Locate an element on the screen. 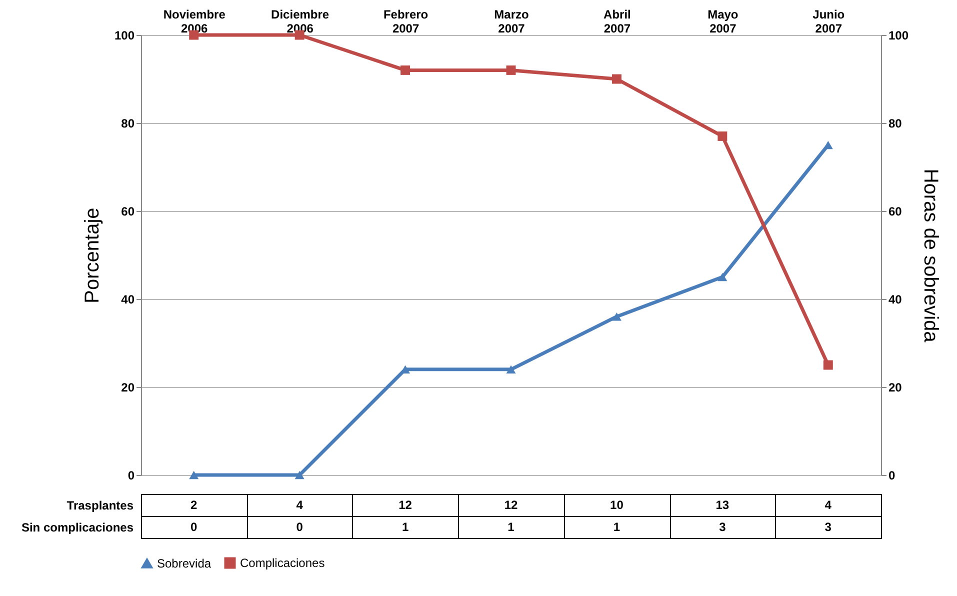 The height and width of the screenshot is (596, 957). y2-tick-label: 80 is located at coordinates (895, 123).